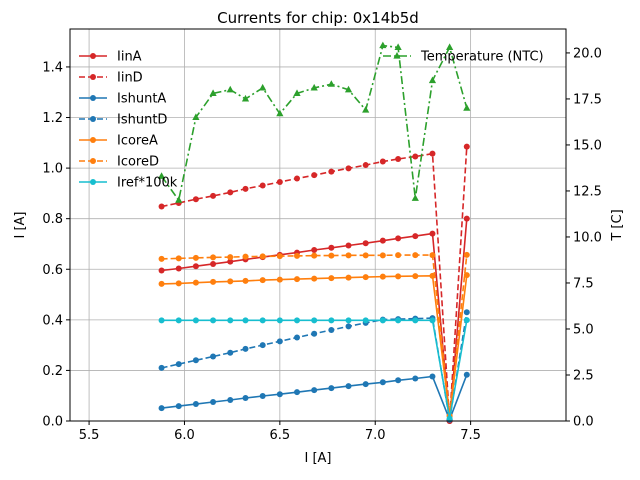  Describe the element at coordinates (118, 141) in the screenshot. I see `legend-item-icorea: IcoreA` at that location.